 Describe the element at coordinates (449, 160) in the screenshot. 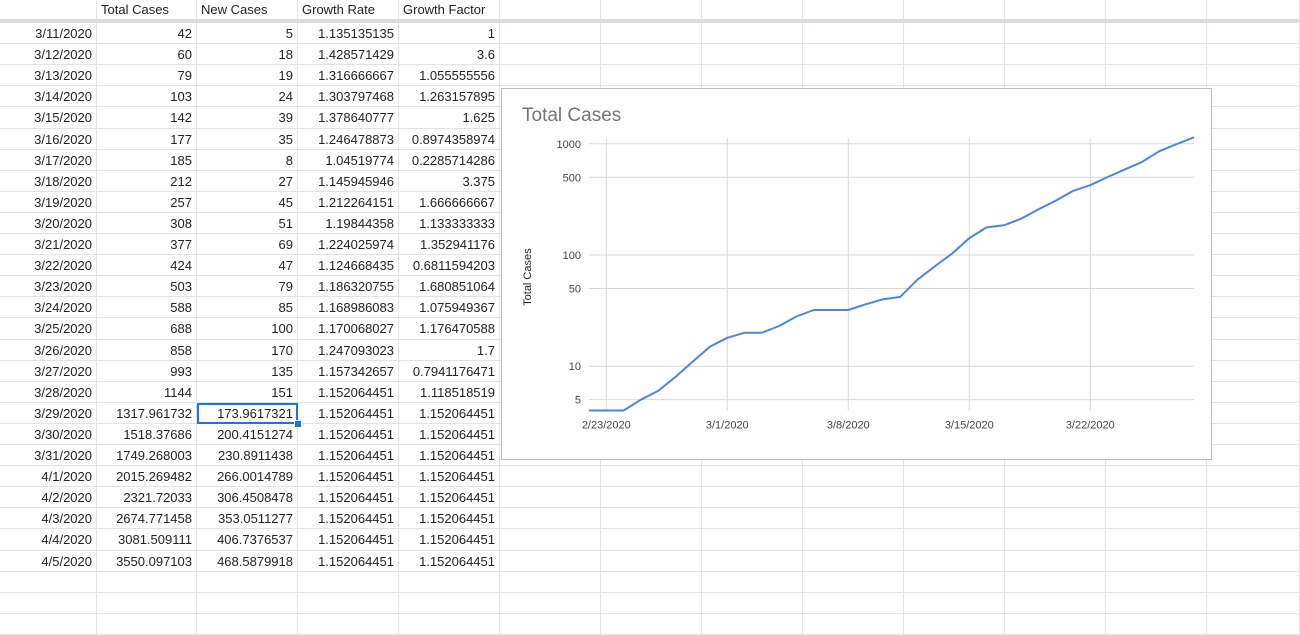

I see `cell-growth-factor: 0.2285714286` at that location.